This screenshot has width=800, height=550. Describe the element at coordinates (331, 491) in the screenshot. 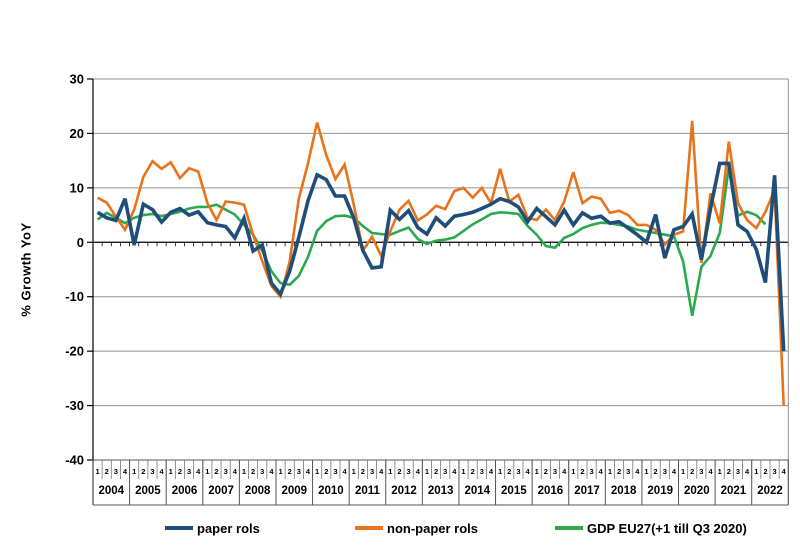

I see `year-label: 2010` at that location.